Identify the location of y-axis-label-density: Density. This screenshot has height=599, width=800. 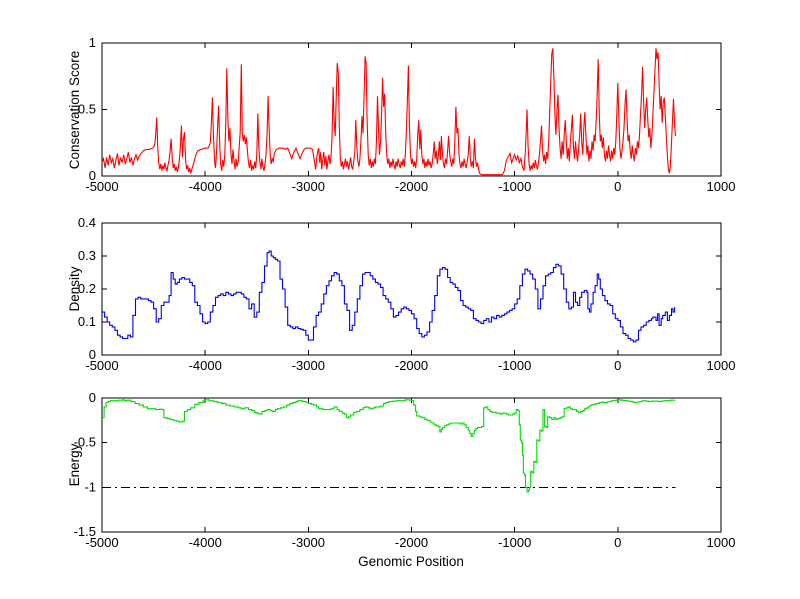
(74, 288).